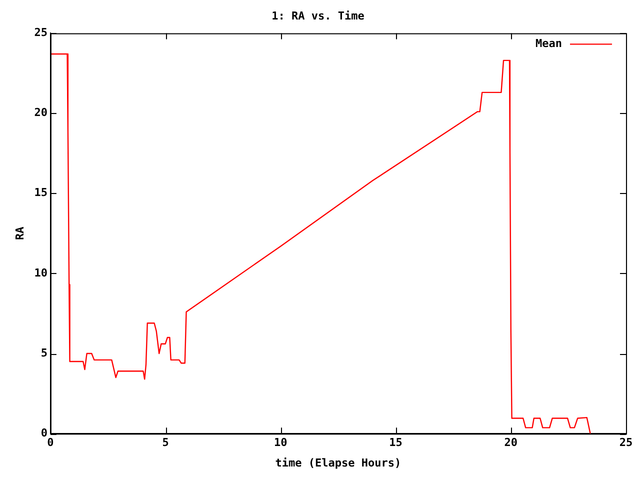 The image size is (640, 480). What do you see at coordinates (41, 33) in the screenshot?
I see `y-tick-label: 25` at bounding box center [41, 33].